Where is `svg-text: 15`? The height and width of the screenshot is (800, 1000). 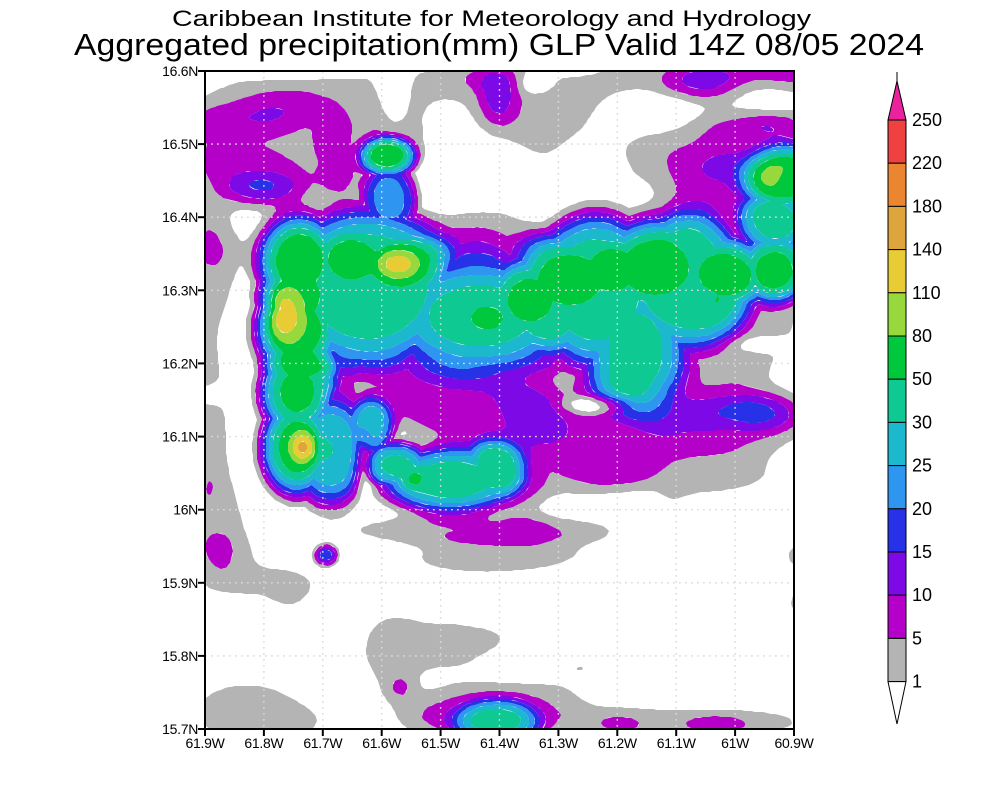
svg-text: 15 is located at coordinates (922, 552).